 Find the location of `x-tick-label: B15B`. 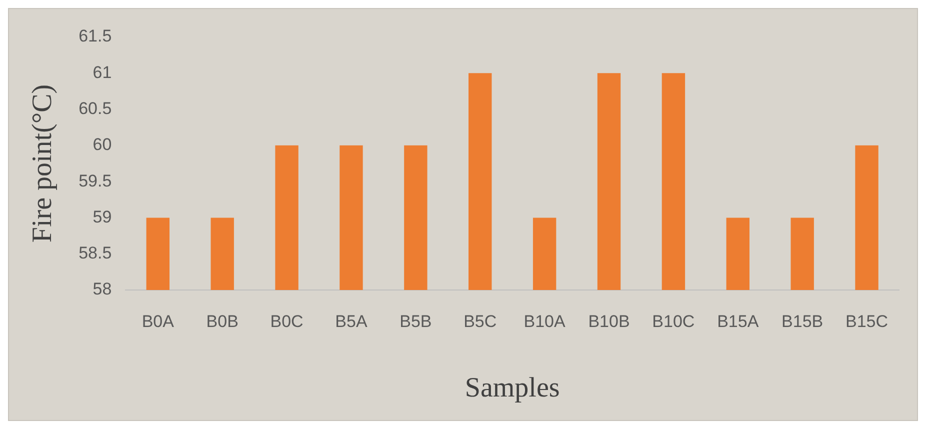

x-tick-label: B15B is located at coordinates (803, 321).